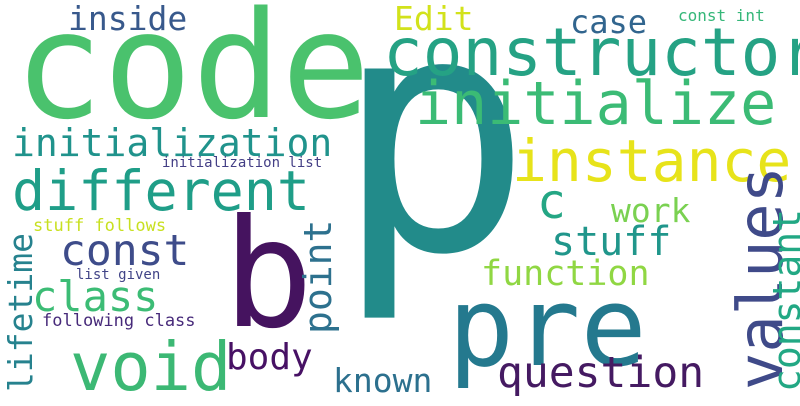  I want to click on word-case: case, so click(609, 22).